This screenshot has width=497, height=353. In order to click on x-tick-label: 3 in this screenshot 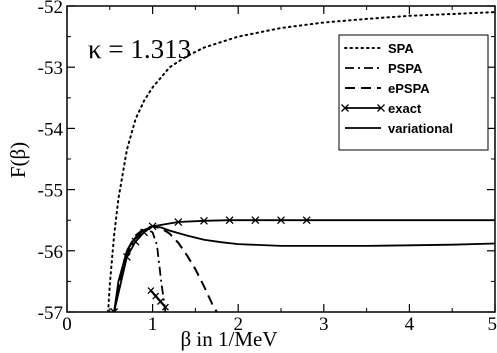, I will do `click(324, 324)`.